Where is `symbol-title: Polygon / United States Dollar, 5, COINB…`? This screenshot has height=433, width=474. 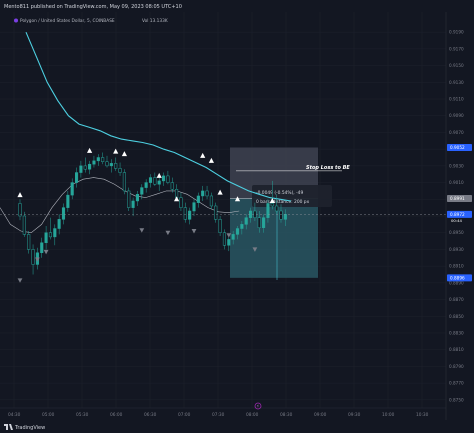
symbol-title: Polygon / United States Dollar, 5, COINB… is located at coordinates (67, 21).